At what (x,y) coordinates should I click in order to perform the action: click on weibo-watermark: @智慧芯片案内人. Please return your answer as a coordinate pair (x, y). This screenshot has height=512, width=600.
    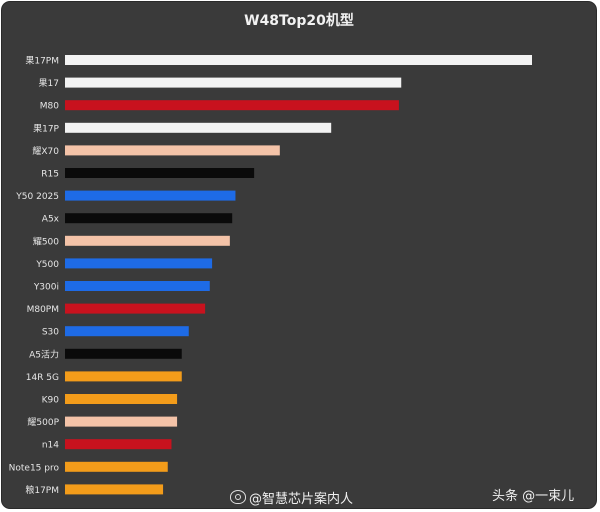
    Looking at the image, I should click on (291, 497).